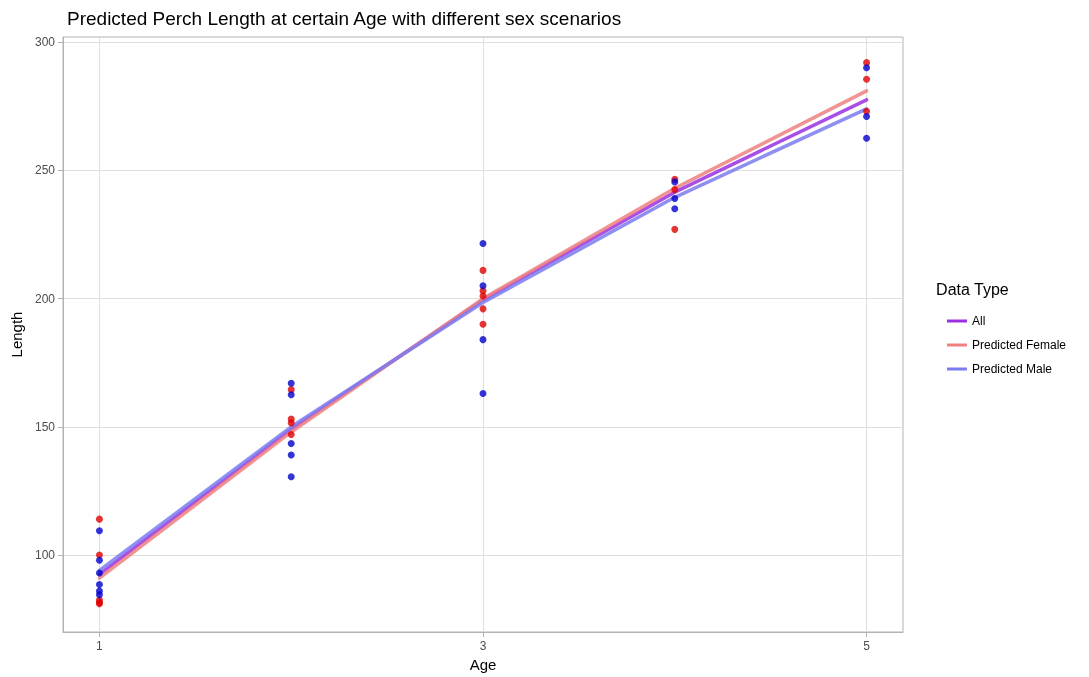  I want to click on legend-label: Predicted Female, so click(1019, 345).